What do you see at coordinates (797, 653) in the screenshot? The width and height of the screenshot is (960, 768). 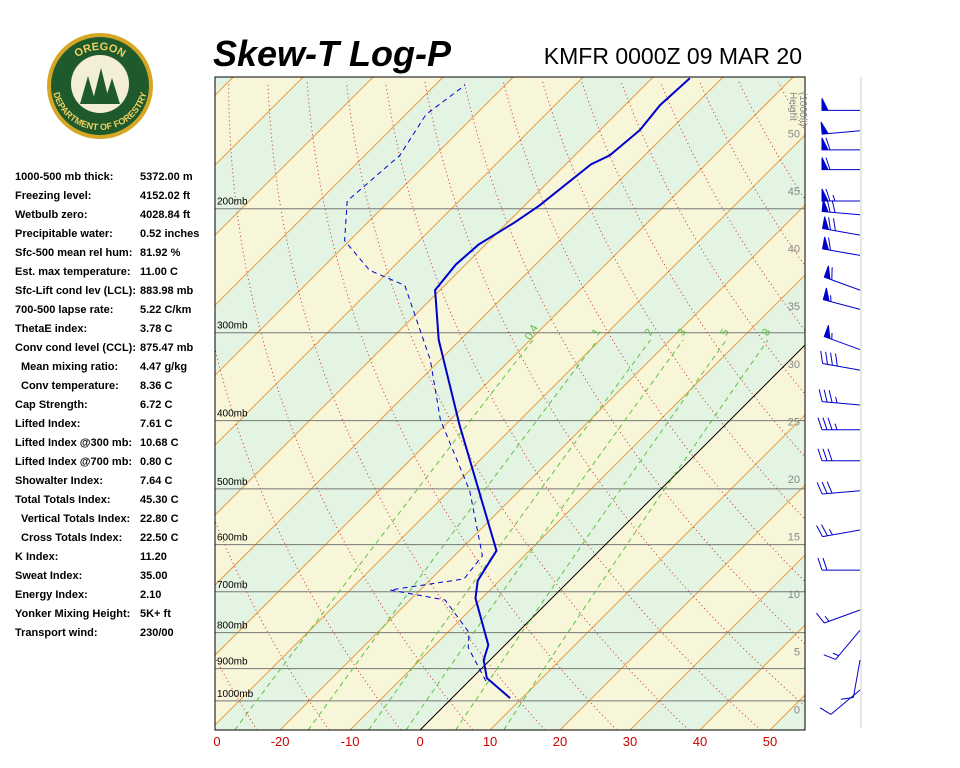 I see `y2-tick-label: 5` at bounding box center [797, 653].